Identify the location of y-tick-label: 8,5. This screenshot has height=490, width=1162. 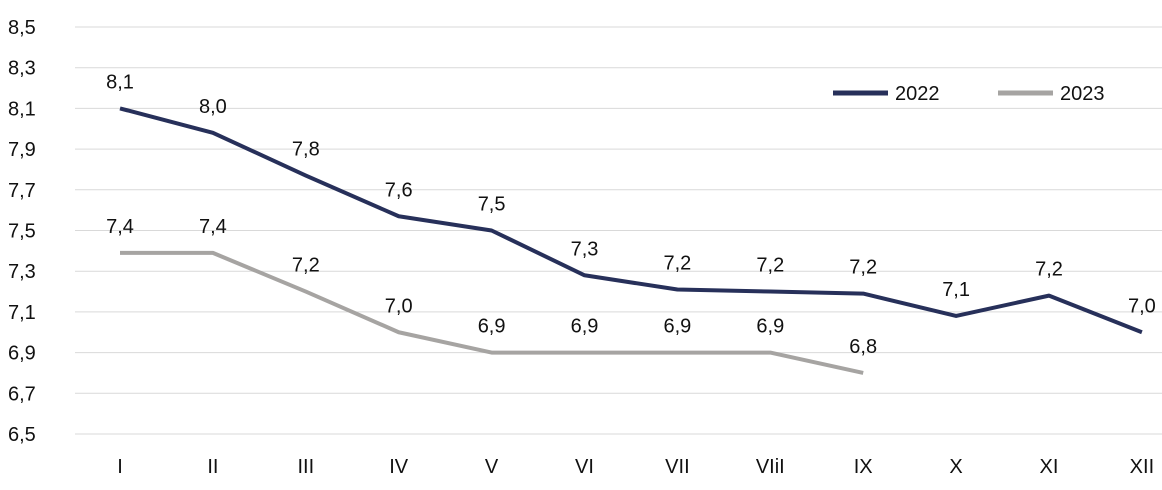
(22, 28).